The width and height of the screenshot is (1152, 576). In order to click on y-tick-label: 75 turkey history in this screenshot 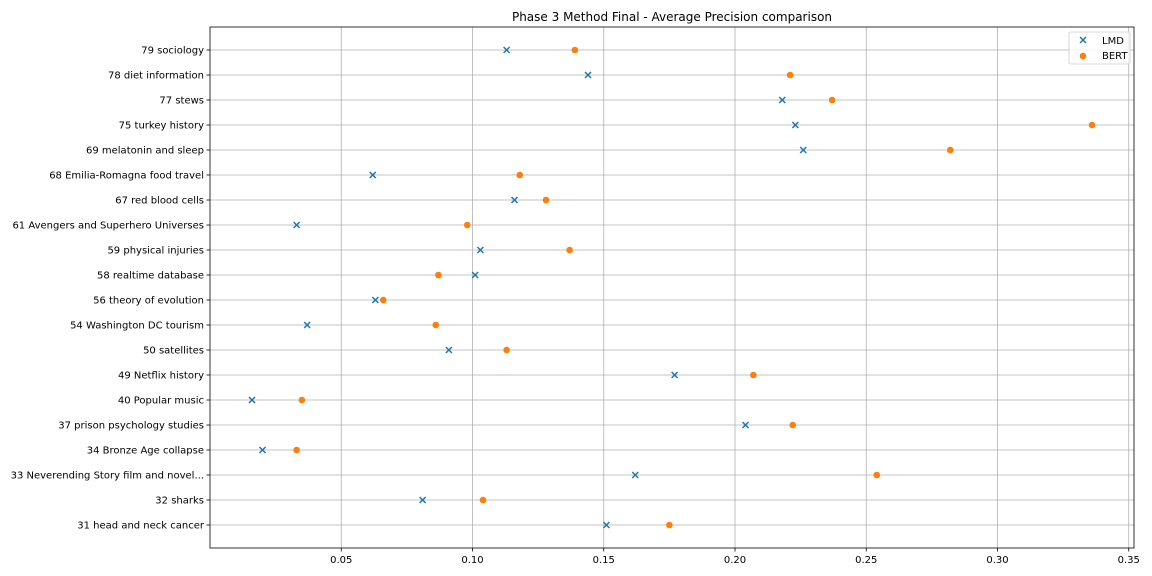, I will do `click(161, 126)`.